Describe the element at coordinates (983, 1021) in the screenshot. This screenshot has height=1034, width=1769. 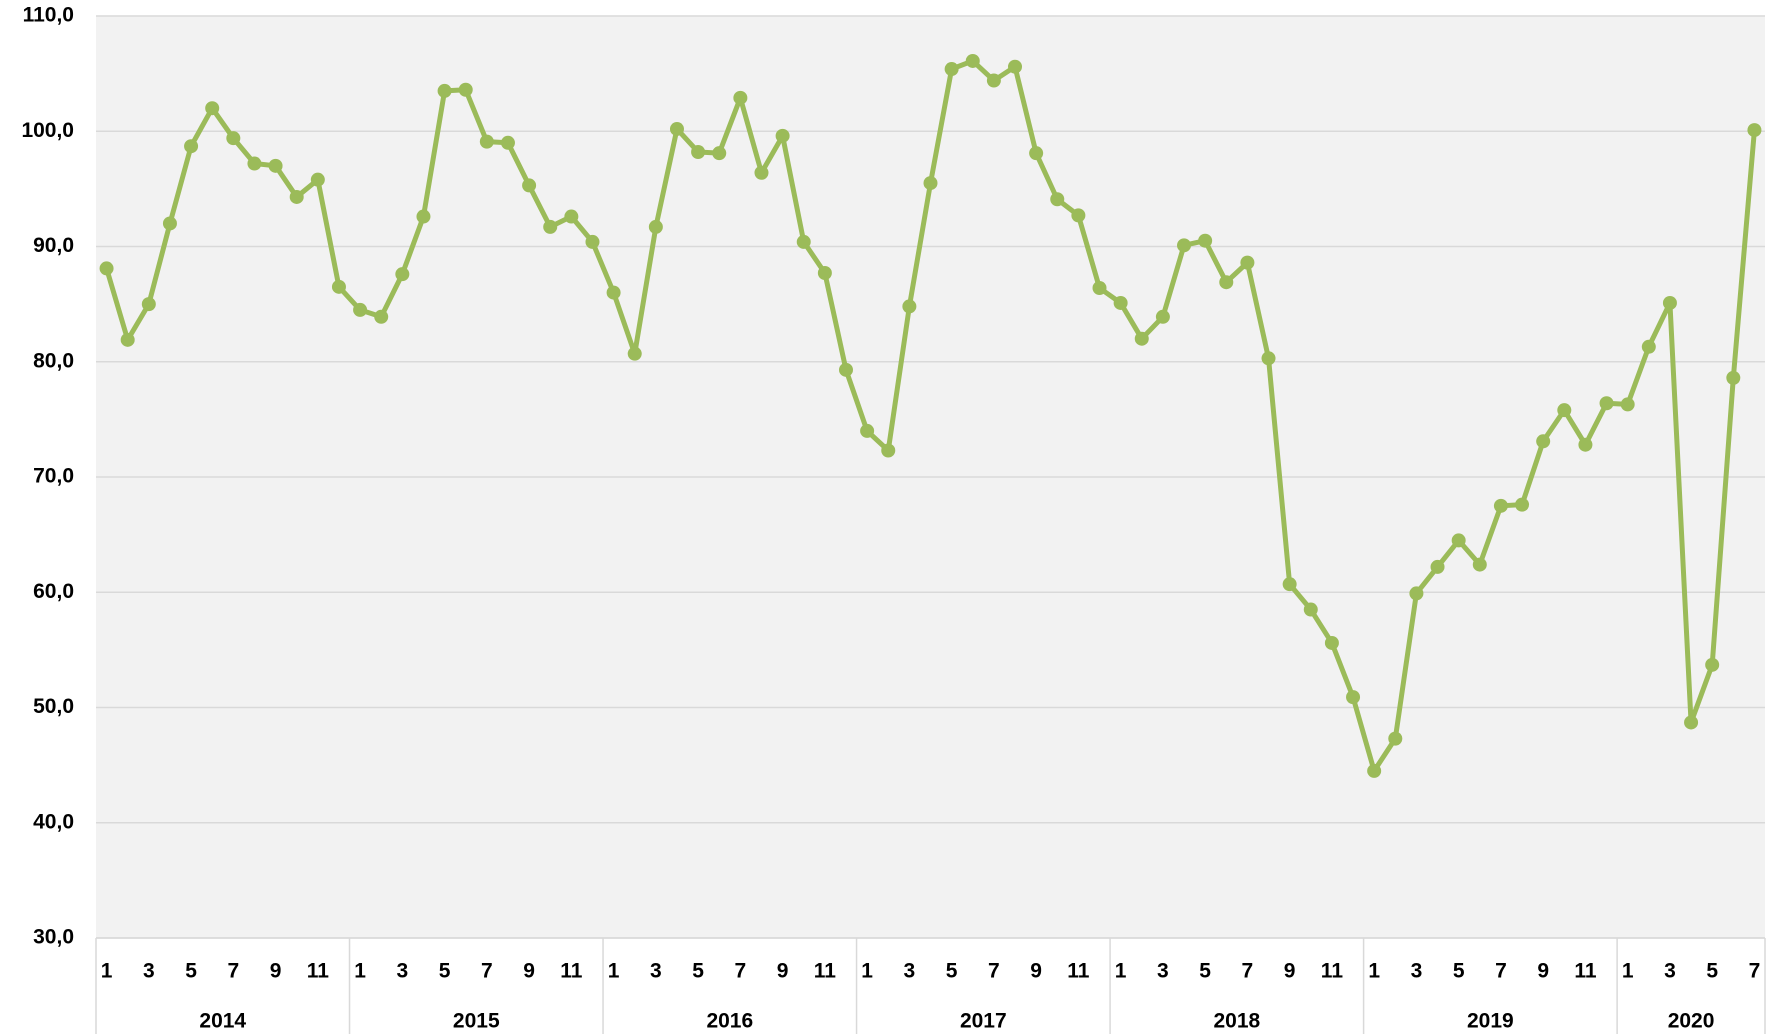
I see `year-label: 2017` at that location.